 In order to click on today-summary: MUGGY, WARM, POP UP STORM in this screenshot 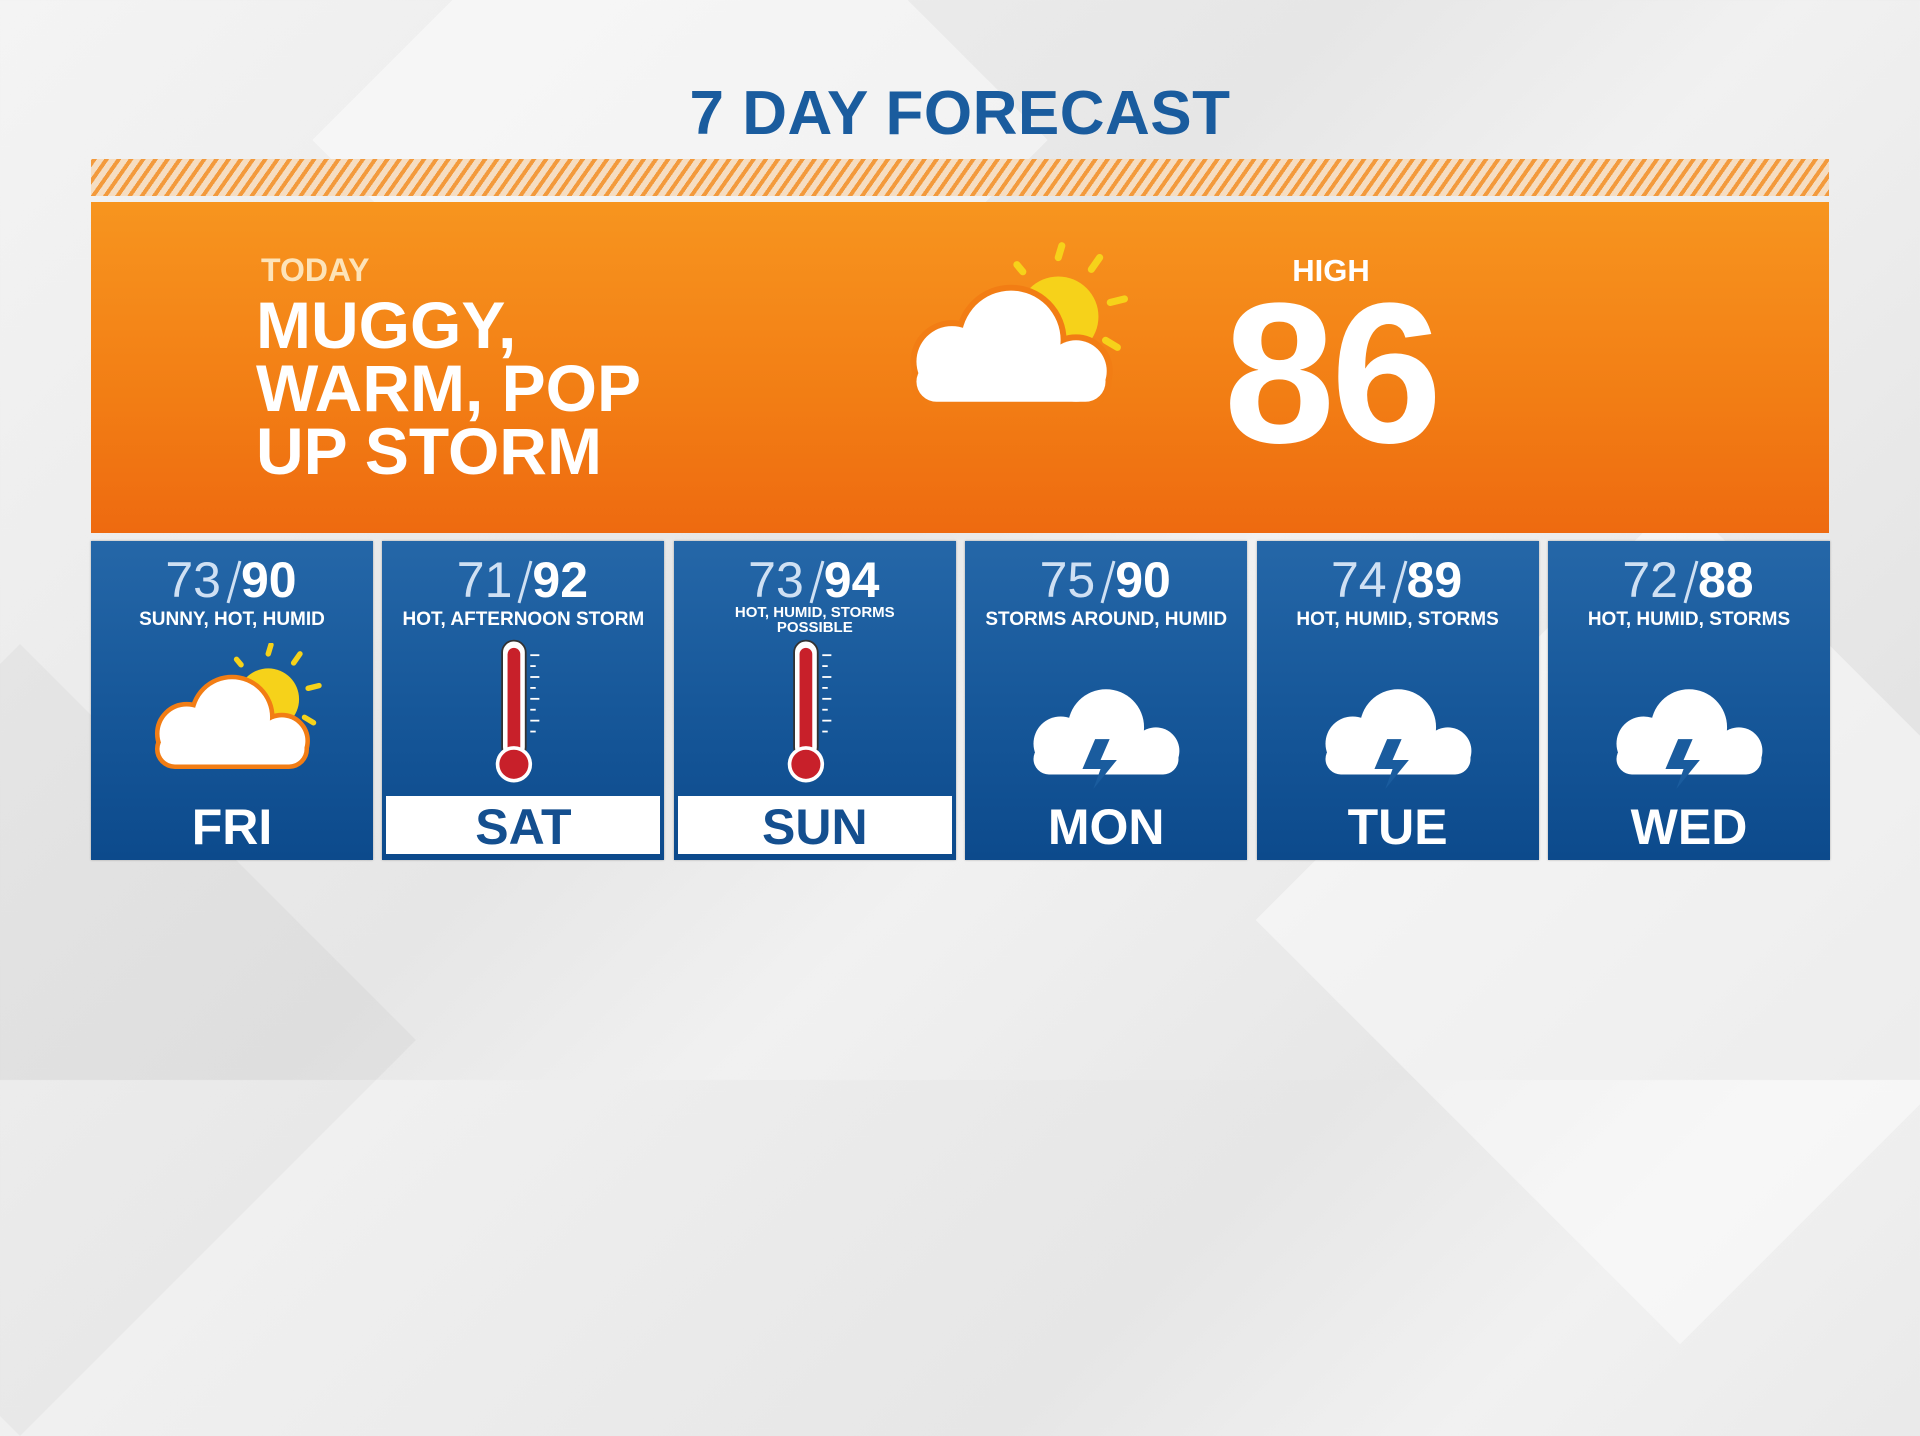, I will do `click(449, 388)`.